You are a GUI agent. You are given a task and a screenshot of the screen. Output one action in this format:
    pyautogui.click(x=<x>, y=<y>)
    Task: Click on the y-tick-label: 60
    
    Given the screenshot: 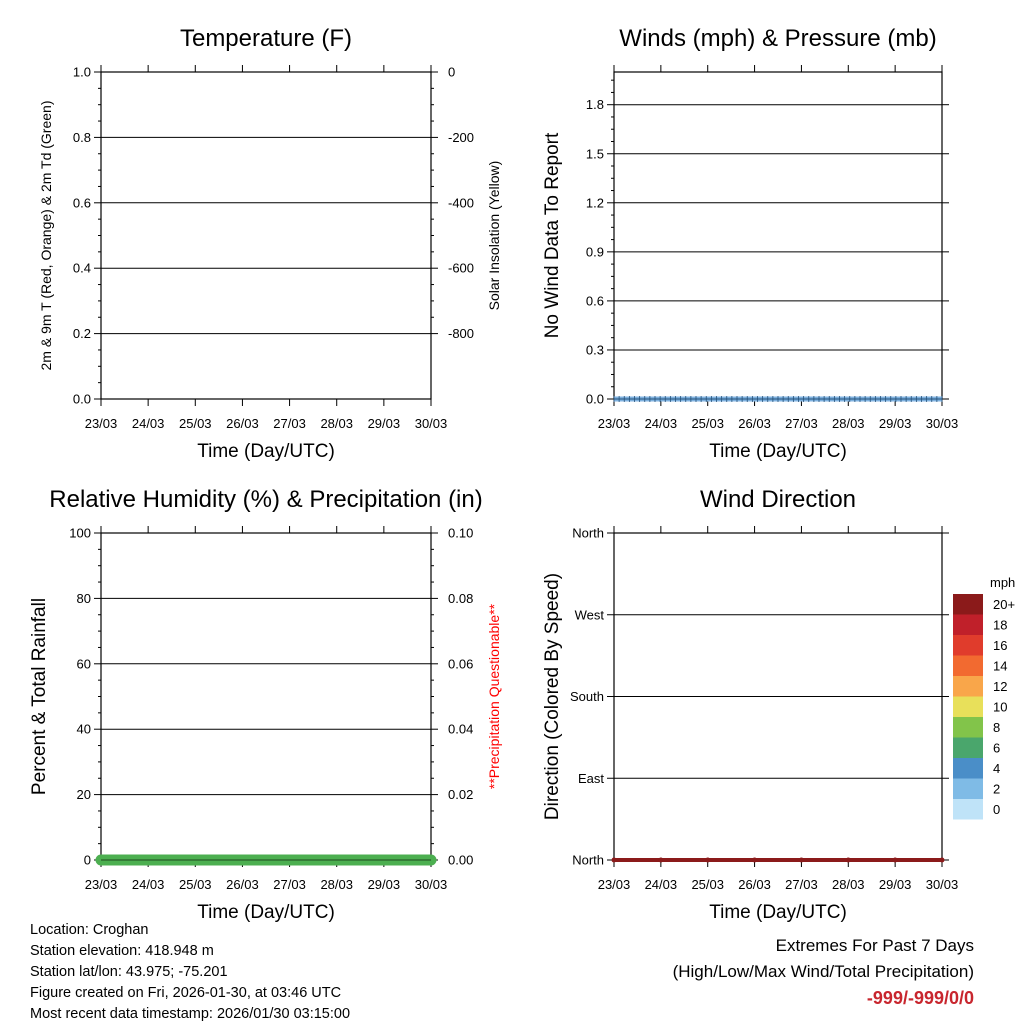 What is the action you would take?
    pyautogui.click(x=84, y=663)
    